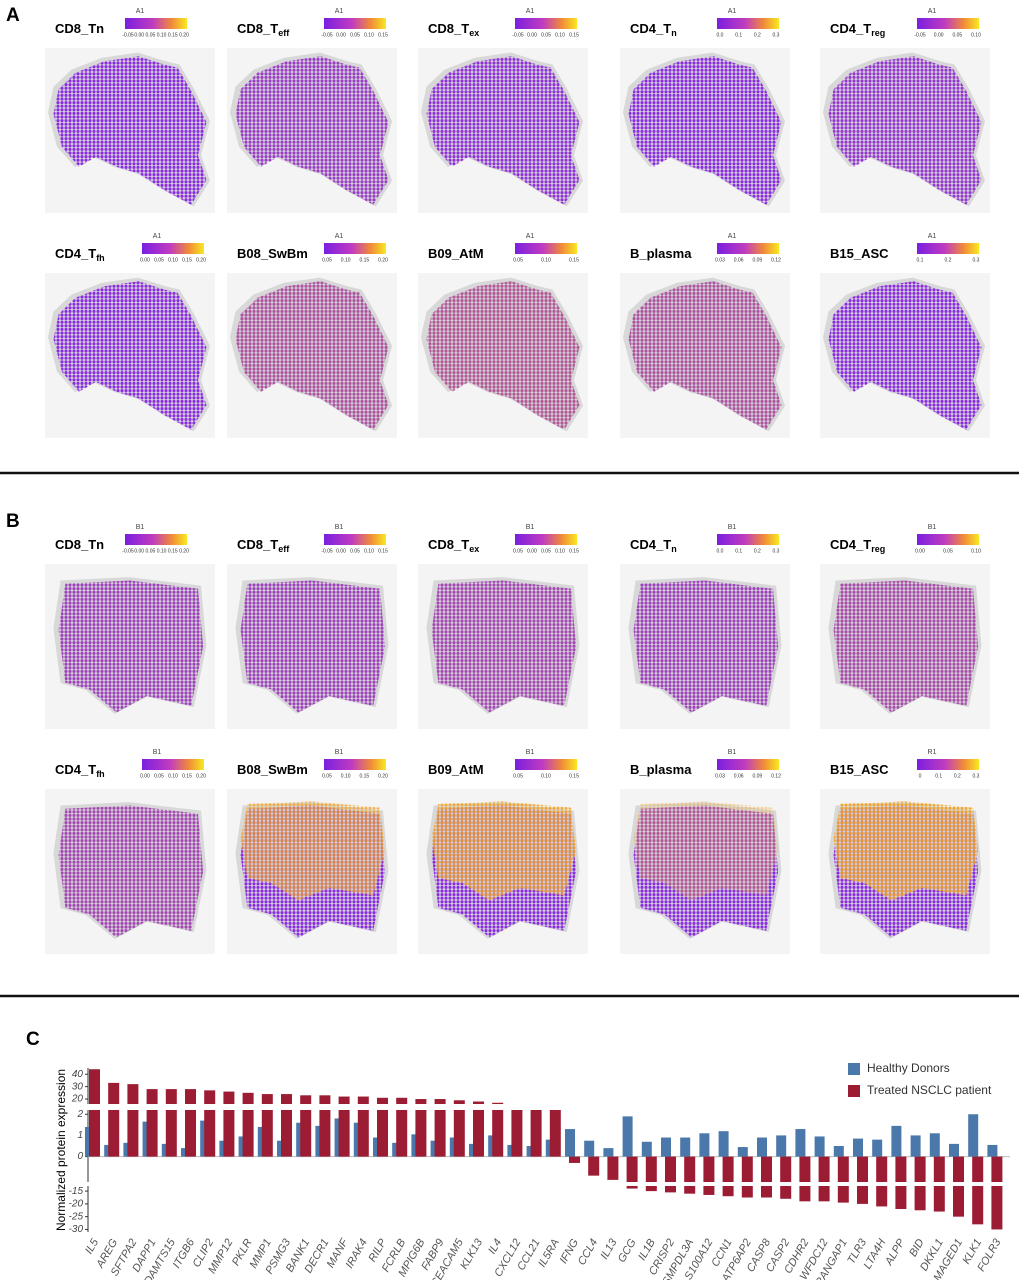  What do you see at coordinates (854, 1091) in the screenshot?
I see `legend-swatch` at bounding box center [854, 1091].